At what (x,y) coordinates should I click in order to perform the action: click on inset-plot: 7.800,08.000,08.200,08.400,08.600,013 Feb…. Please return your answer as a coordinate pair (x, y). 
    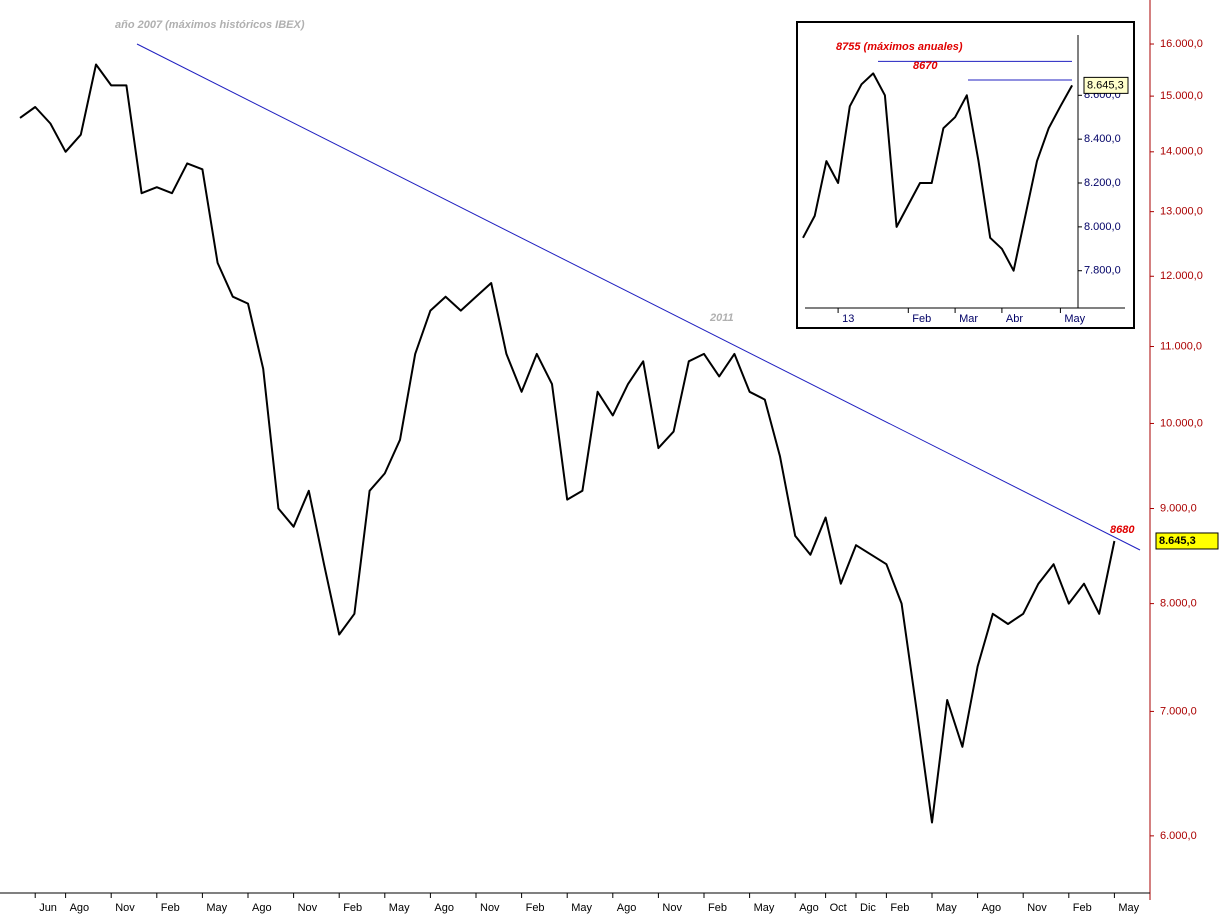
    Looking at the image, I should click on (965, 183).